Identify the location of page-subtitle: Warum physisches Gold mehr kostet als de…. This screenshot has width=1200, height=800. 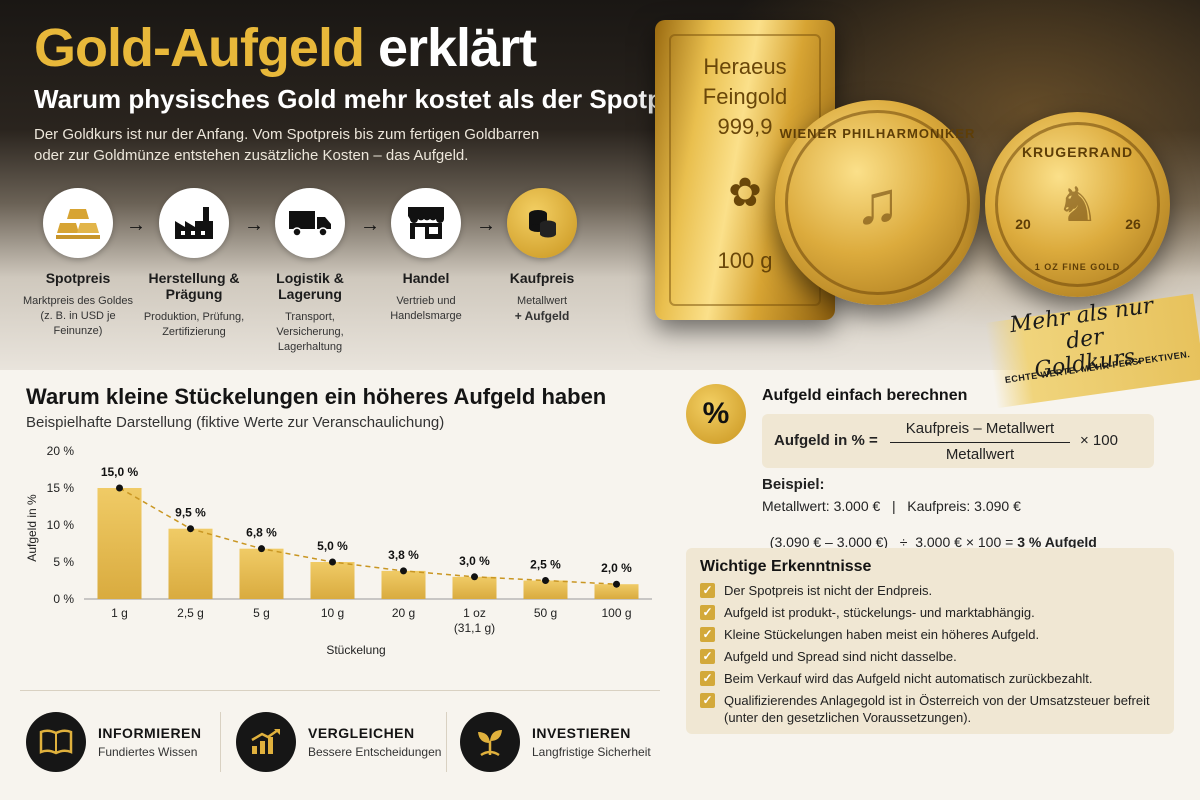
(372, 99).